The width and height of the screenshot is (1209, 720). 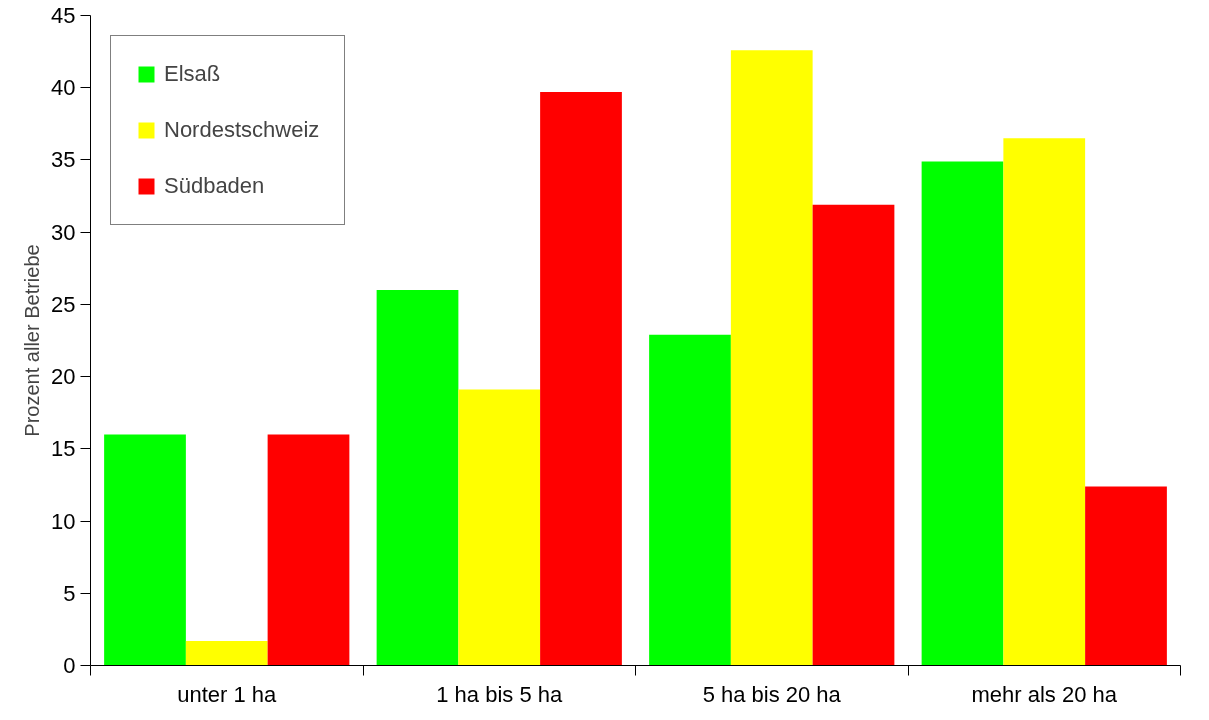 What do you see at coordinates (69, 593) in the screenshot?
I see `y-tick-label: 5` at bounding box center [69, 593].